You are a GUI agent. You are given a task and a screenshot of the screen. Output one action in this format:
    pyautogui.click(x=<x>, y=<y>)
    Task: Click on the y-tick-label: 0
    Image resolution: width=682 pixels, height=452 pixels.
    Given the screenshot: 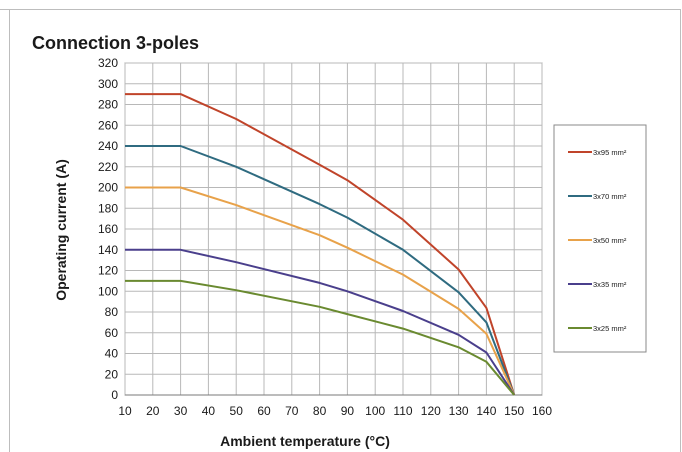 What is the action you would take?
    pyautogui.click(x=114, y=395)
    